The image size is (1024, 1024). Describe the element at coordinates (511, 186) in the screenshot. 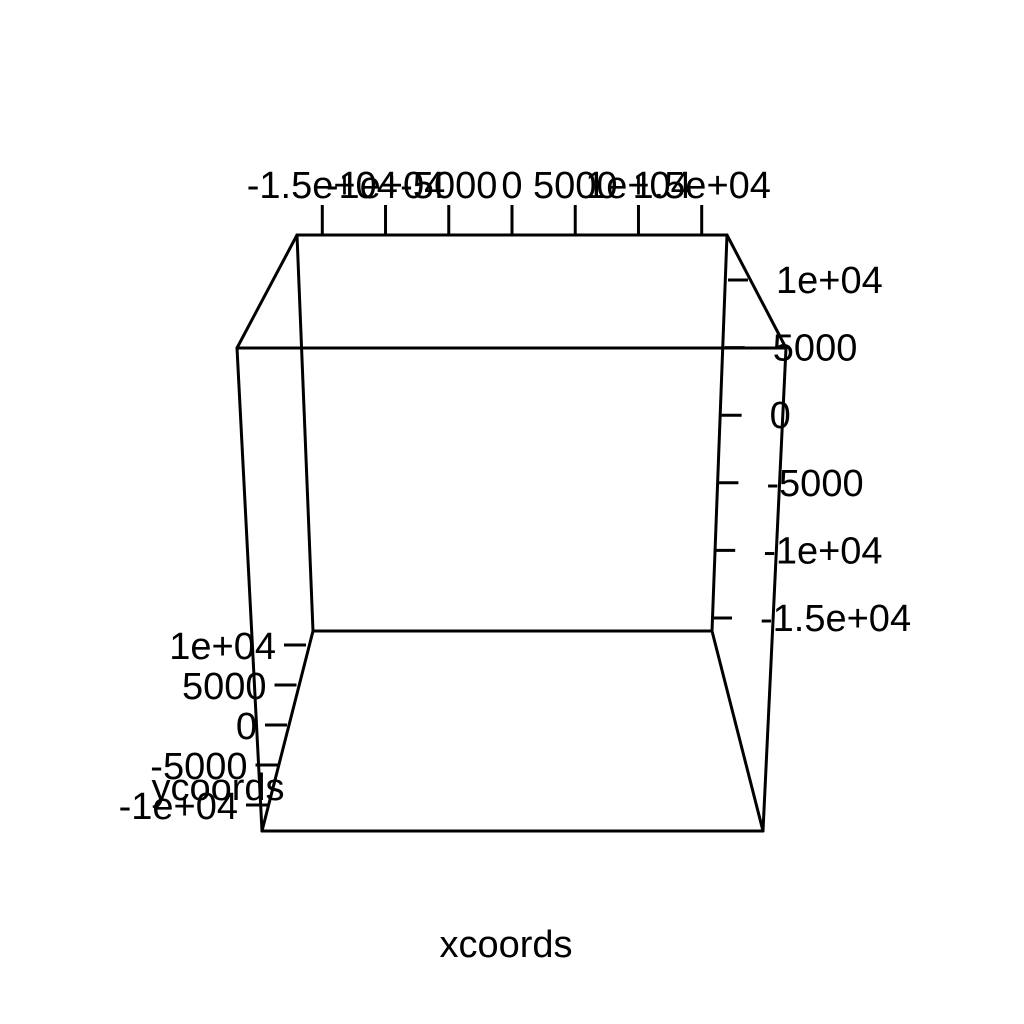

I see `x-tick-label: 0` at that location.